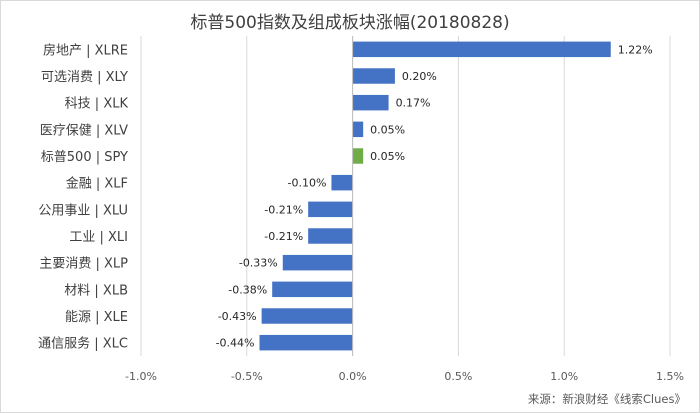  Describe the element at coordinates (237, 316) in the screenshot. I see `data-label: -0.43%` at that location.